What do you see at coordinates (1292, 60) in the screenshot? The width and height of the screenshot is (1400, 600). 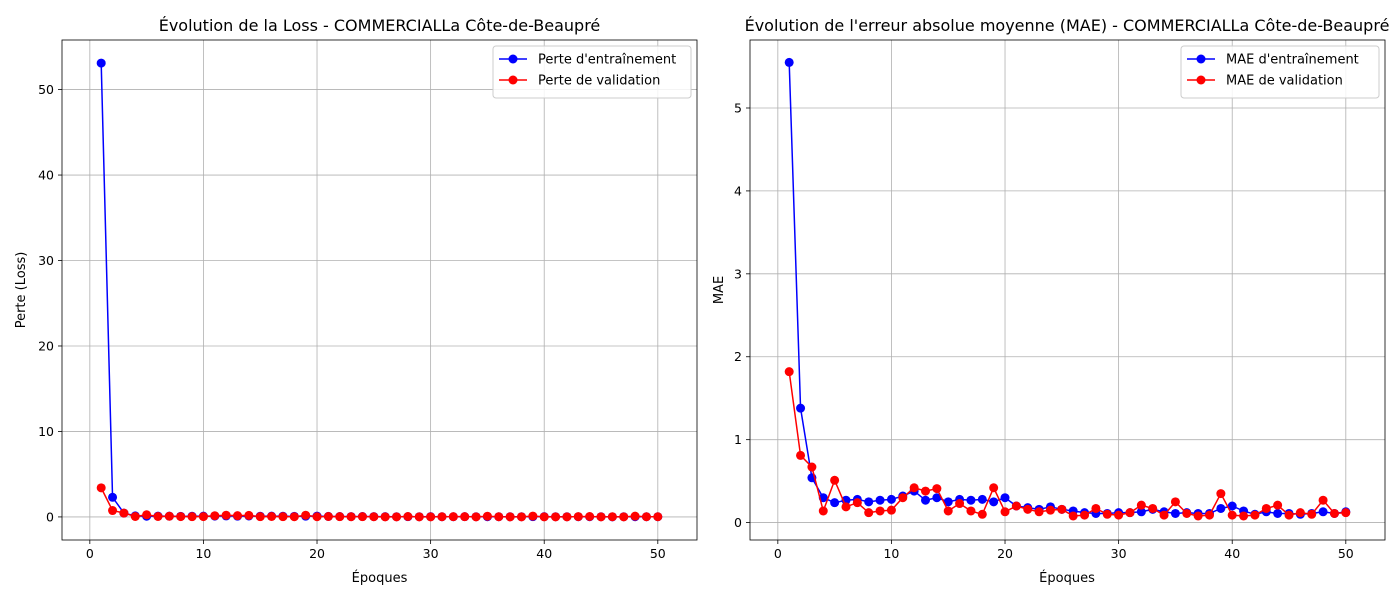 I see `mae-legend-label: MAE d'entraînement` at bounding box center [1292, 60].